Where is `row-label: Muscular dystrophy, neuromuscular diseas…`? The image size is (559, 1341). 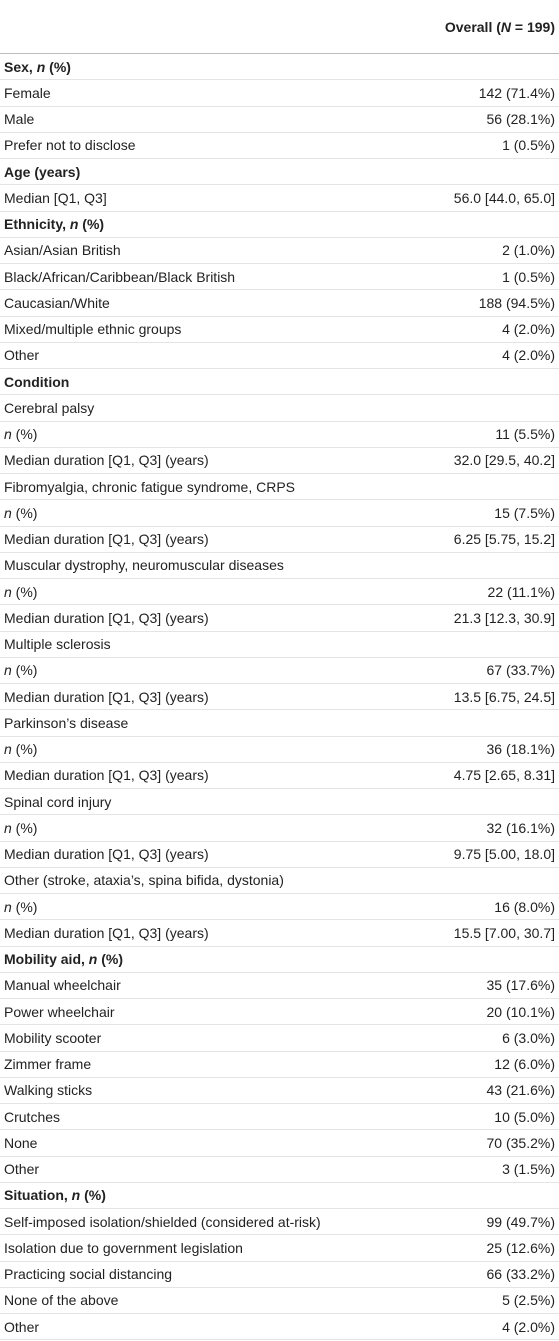 row-label: Muscular dystrophy, neuromuscular diseas… is located at coordinates (195, 566).